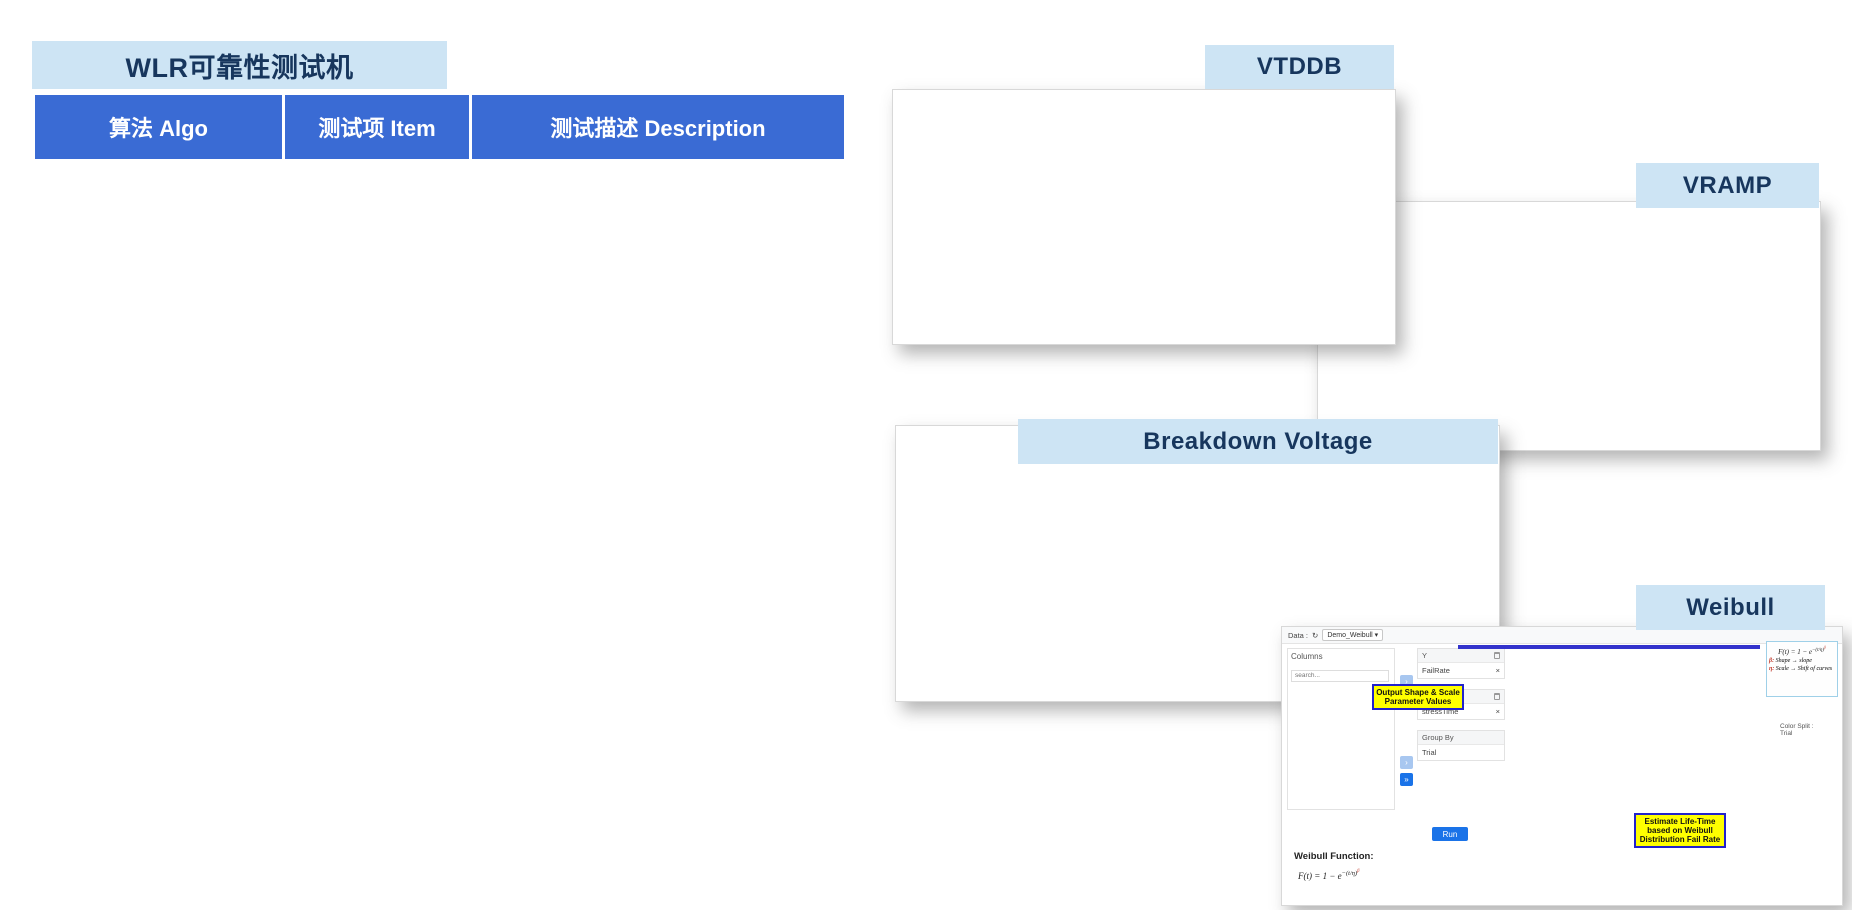 The width and height of the screenshot is (1852, 910). I want to click on shape-callout: Output Shape & Scale Parameter Values, so click(1418, 697).